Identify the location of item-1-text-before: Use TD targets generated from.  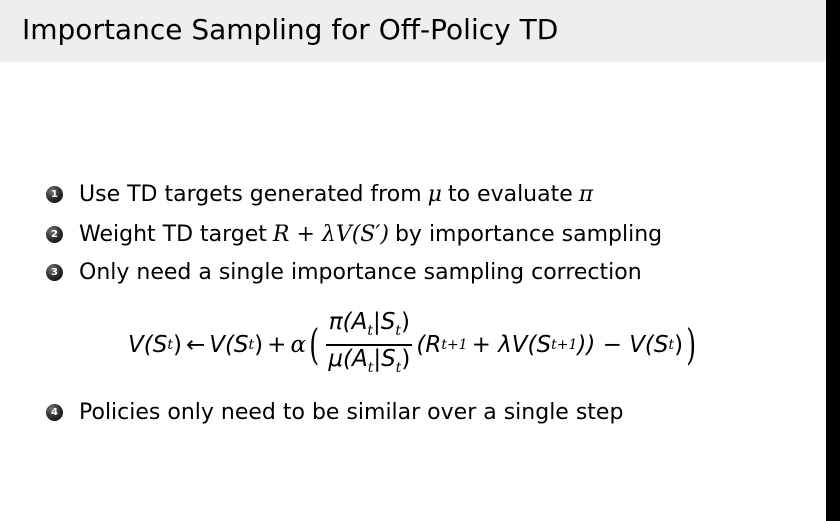
(250, 194).